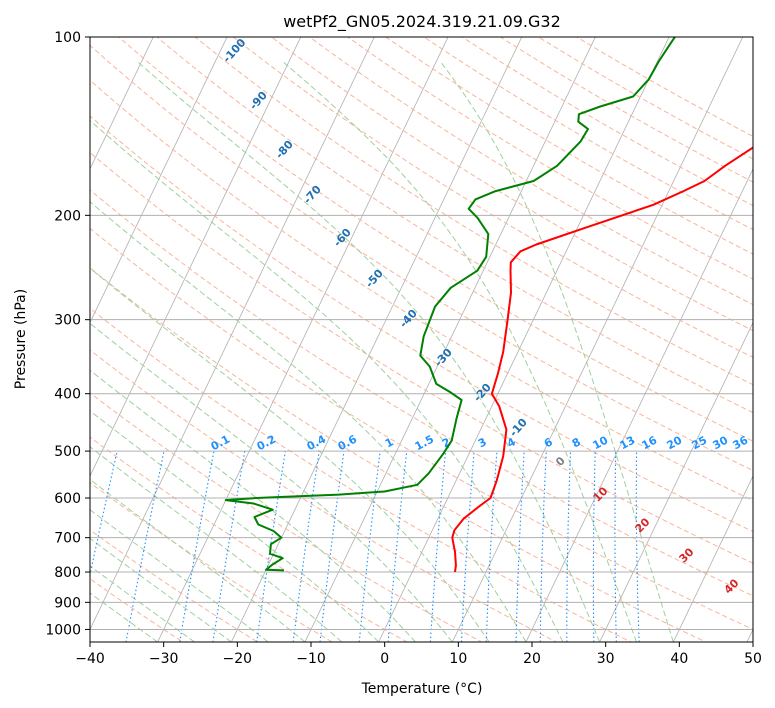 The width and height of the screenshot is (775, 708). Describe the element at coordinates (67, 499) in the screenshot. I see `y-tick-label: 600` at that location.